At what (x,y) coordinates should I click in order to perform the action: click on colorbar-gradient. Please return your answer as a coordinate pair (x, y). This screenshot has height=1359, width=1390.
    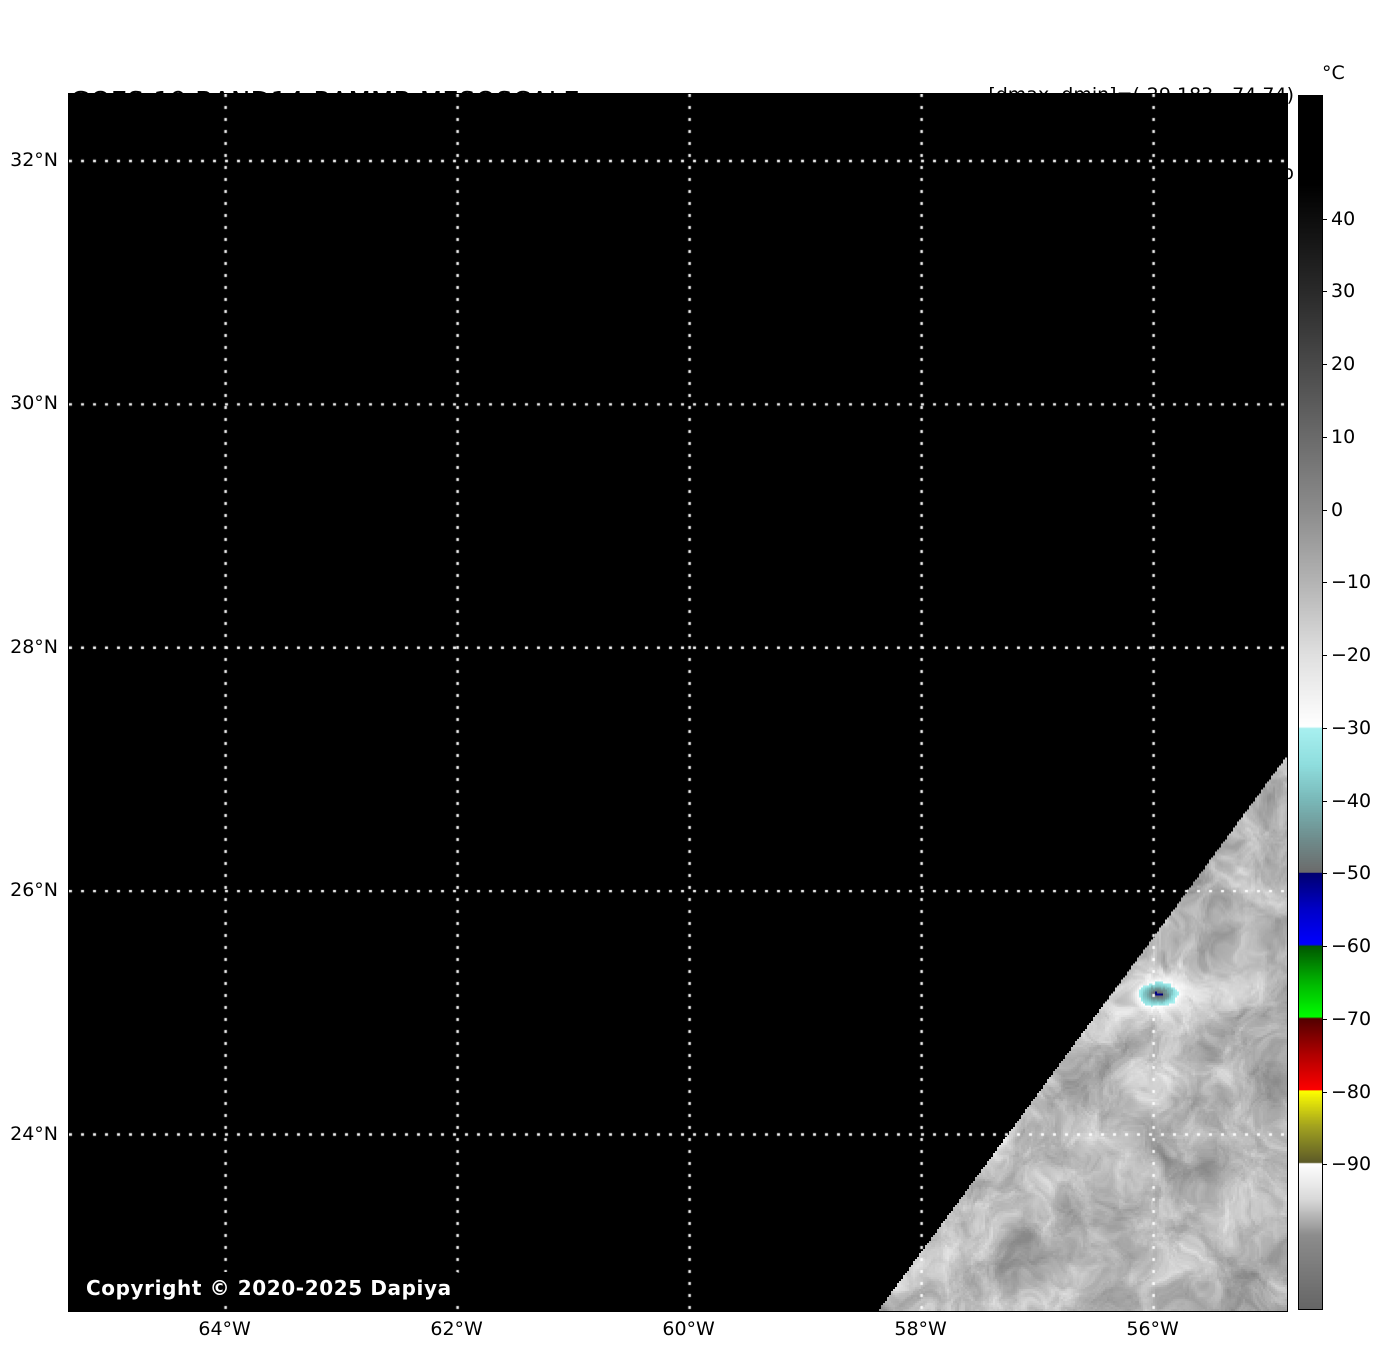
    Looking at the image, I should click on (1310, 702).